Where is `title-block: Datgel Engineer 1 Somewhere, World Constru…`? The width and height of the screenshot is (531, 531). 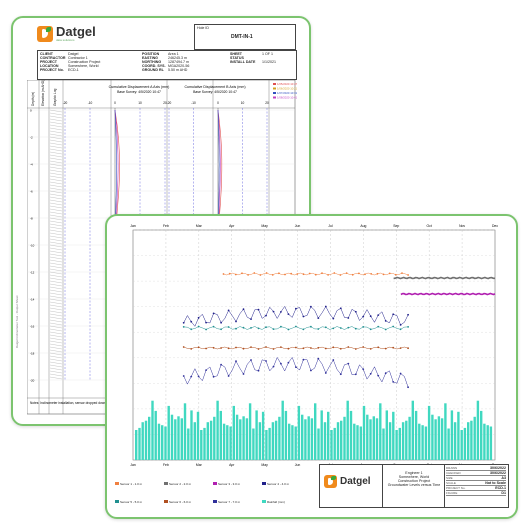 title-block: Datgel Engineer 1 Somewhere, World Constru… is located at coordinates (414, 486).